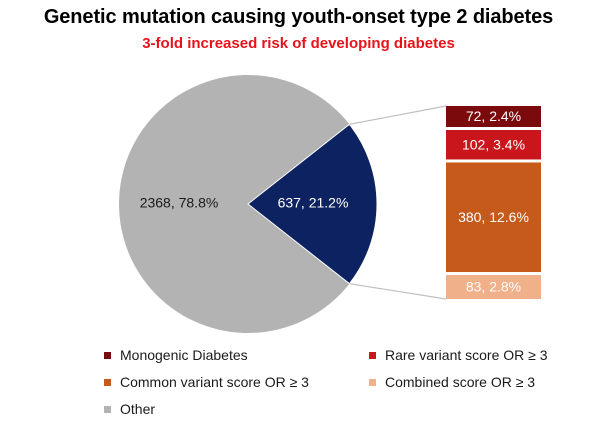 This screenshot has width=597, height=435. I want to click on bar-label-combined: 83, 2.8%, so click(493, 287).